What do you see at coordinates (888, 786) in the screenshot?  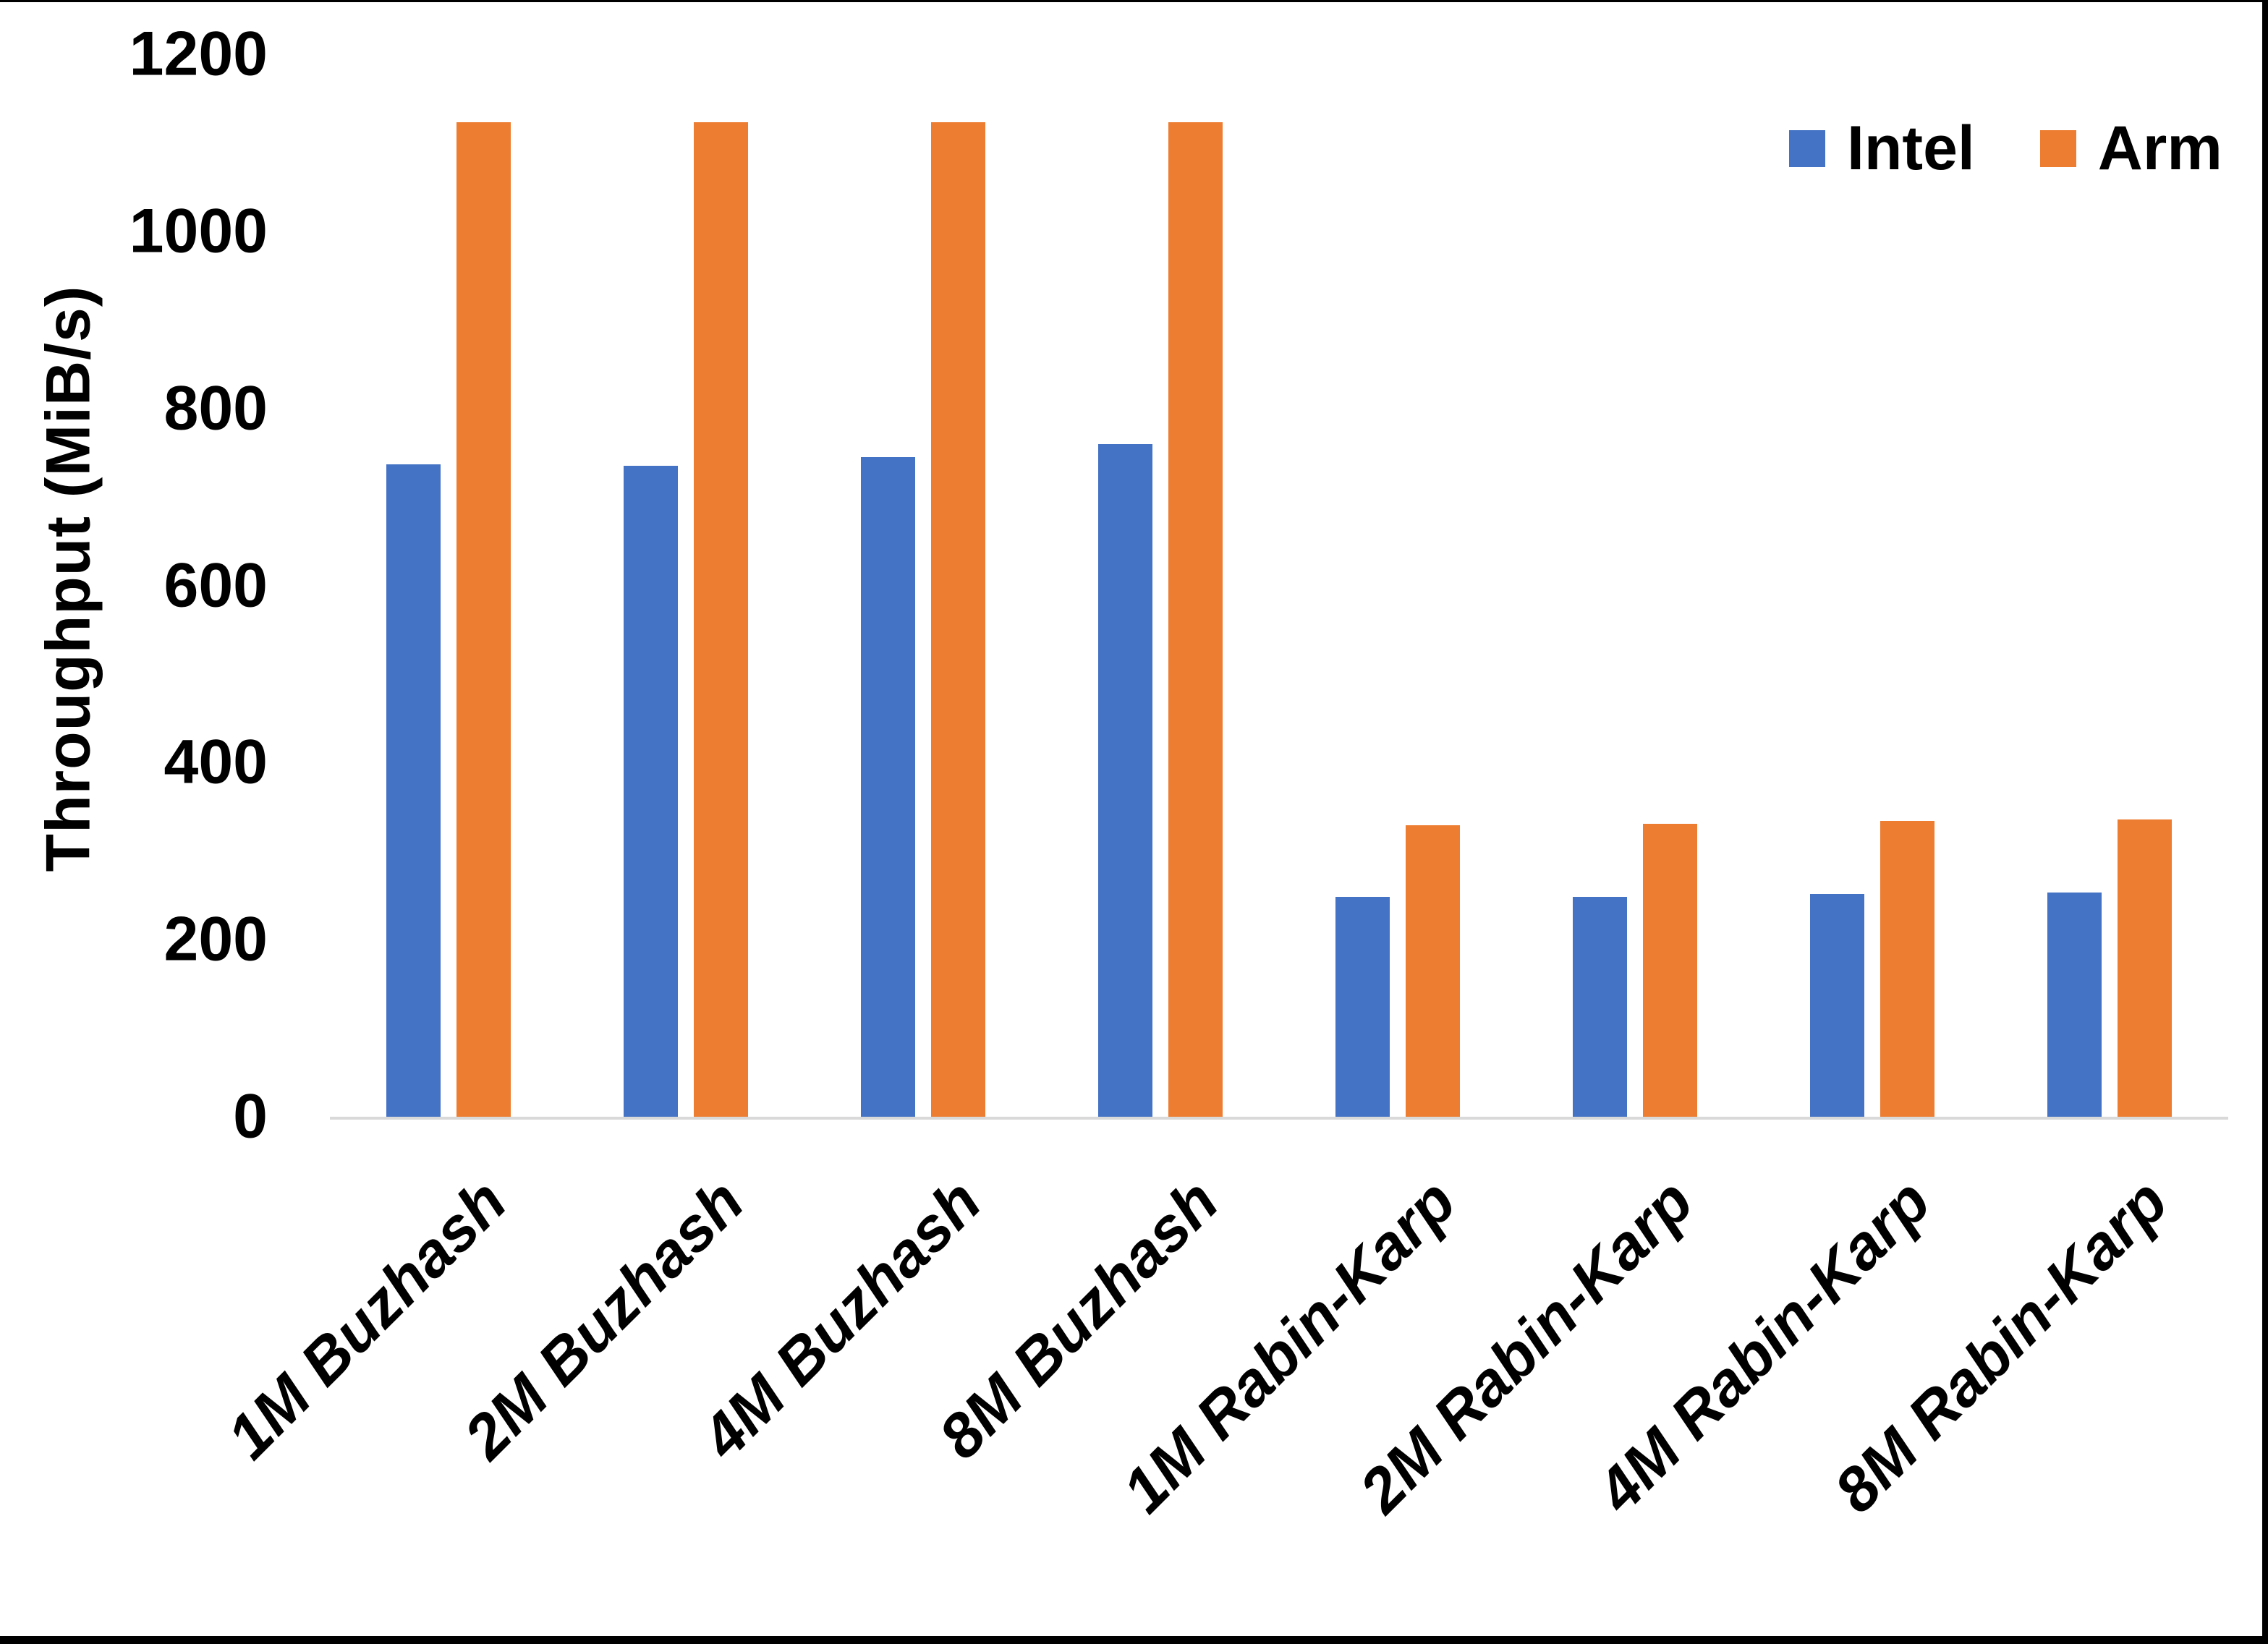 I see `bar-intel-4m-buzhash` at bounding box center [888, 786].